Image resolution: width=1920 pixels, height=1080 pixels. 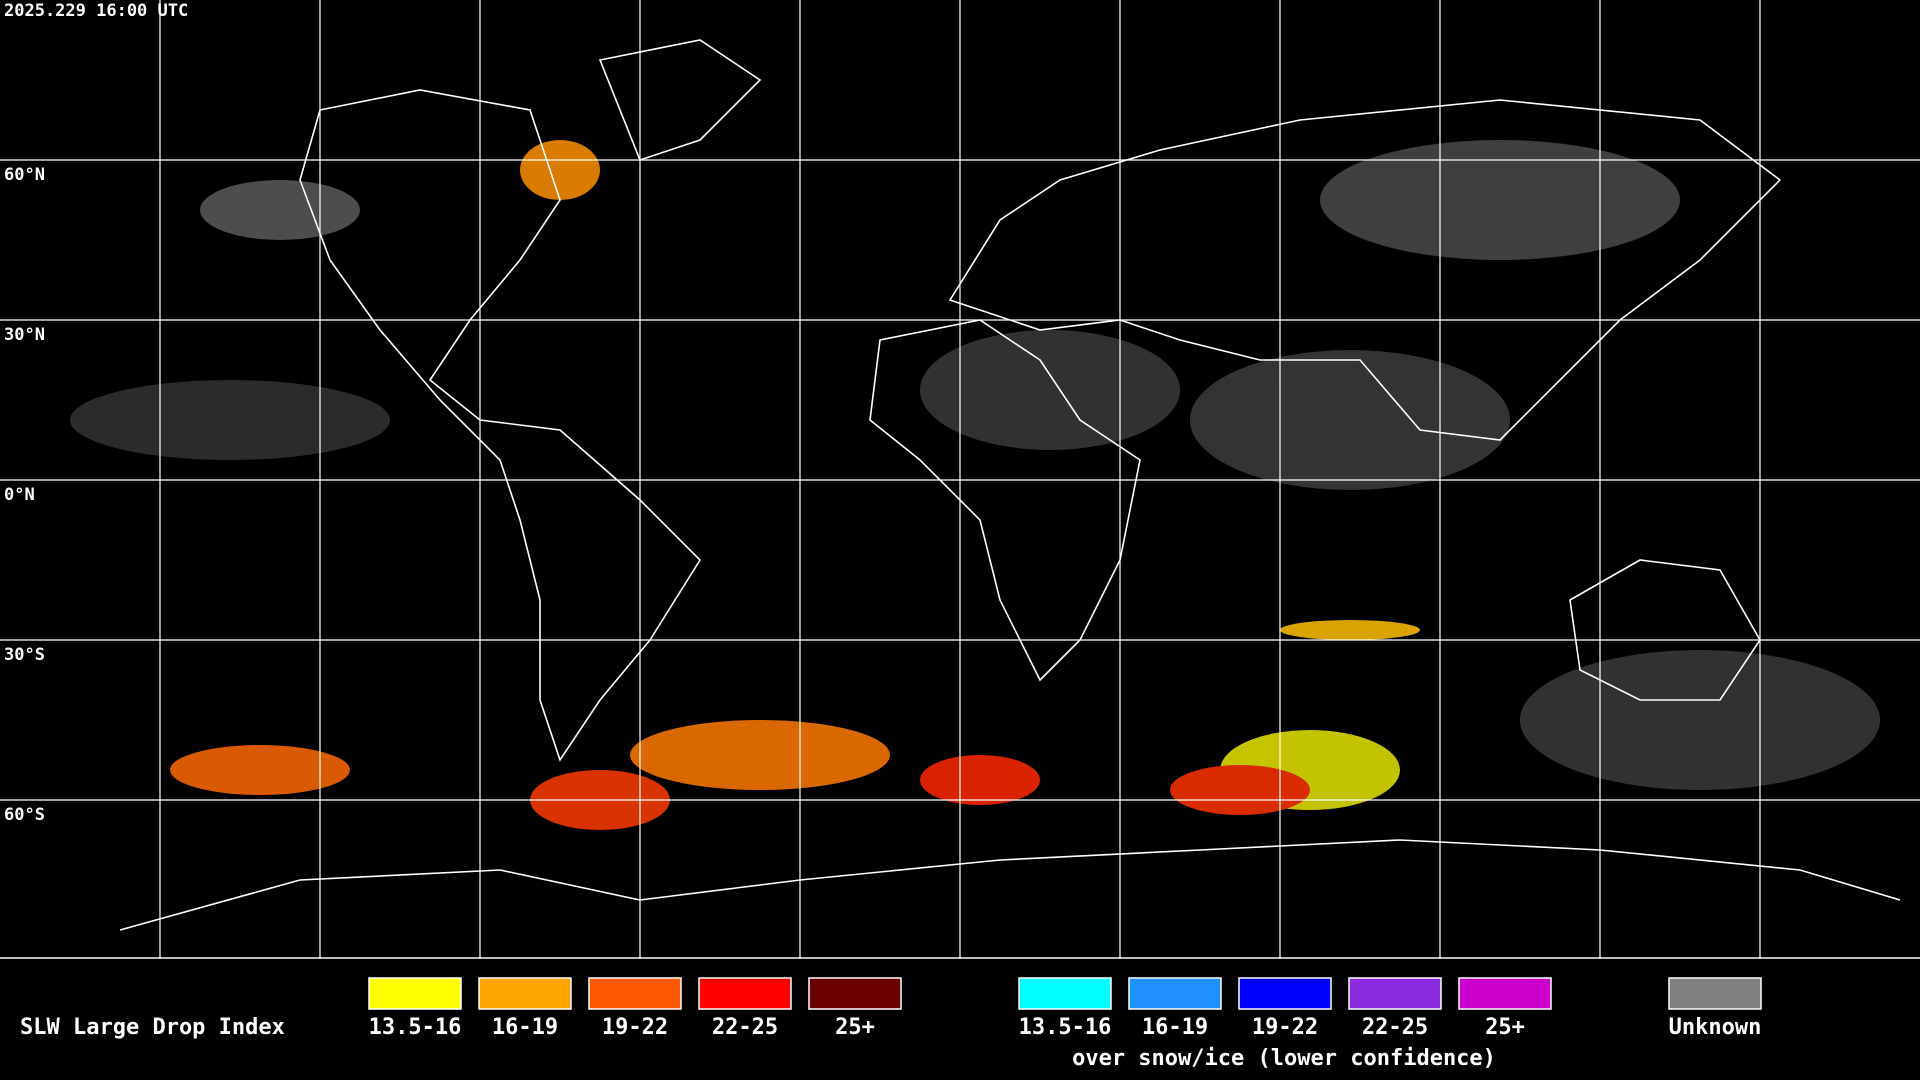 I want to click on snow-ice-note: over snow/ice (lower confidence), so click(x=1284, y=1058).